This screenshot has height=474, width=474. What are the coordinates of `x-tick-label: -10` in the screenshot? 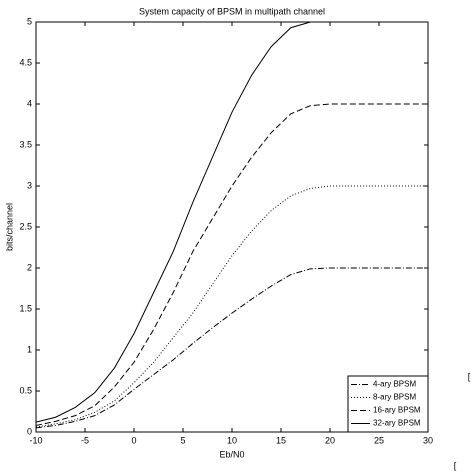 It's located at (35, 440).